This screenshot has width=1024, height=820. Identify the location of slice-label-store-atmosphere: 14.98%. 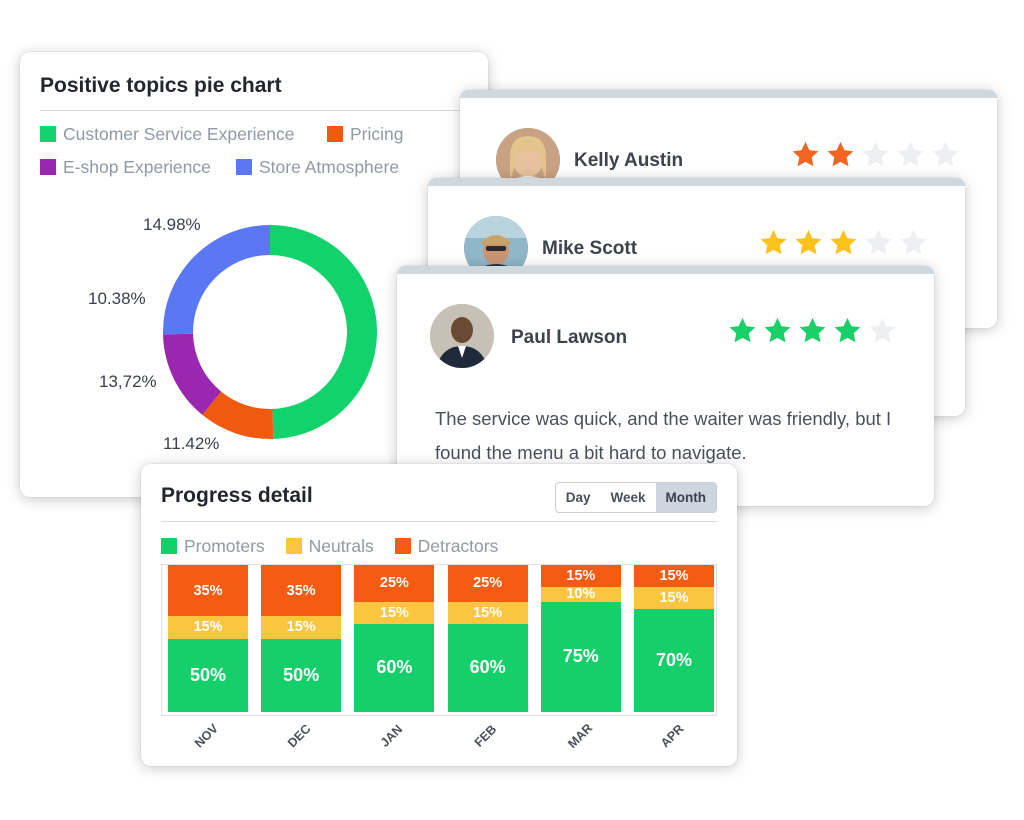
(172, 224).